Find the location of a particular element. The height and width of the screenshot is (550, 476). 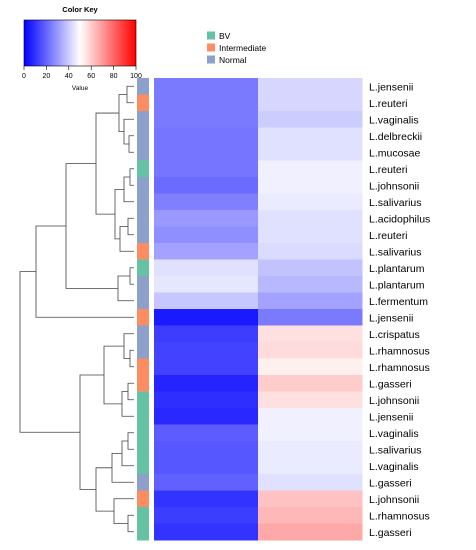

row-label: L.acidophilus is located at coordinates (399, 219).